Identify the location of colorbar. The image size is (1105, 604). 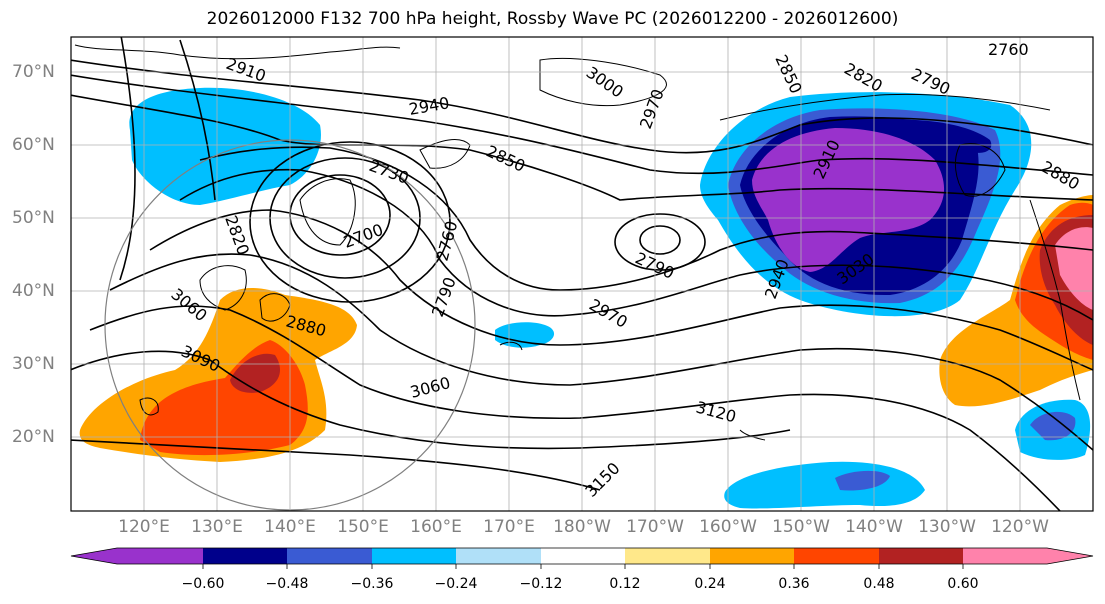
(582, 558).